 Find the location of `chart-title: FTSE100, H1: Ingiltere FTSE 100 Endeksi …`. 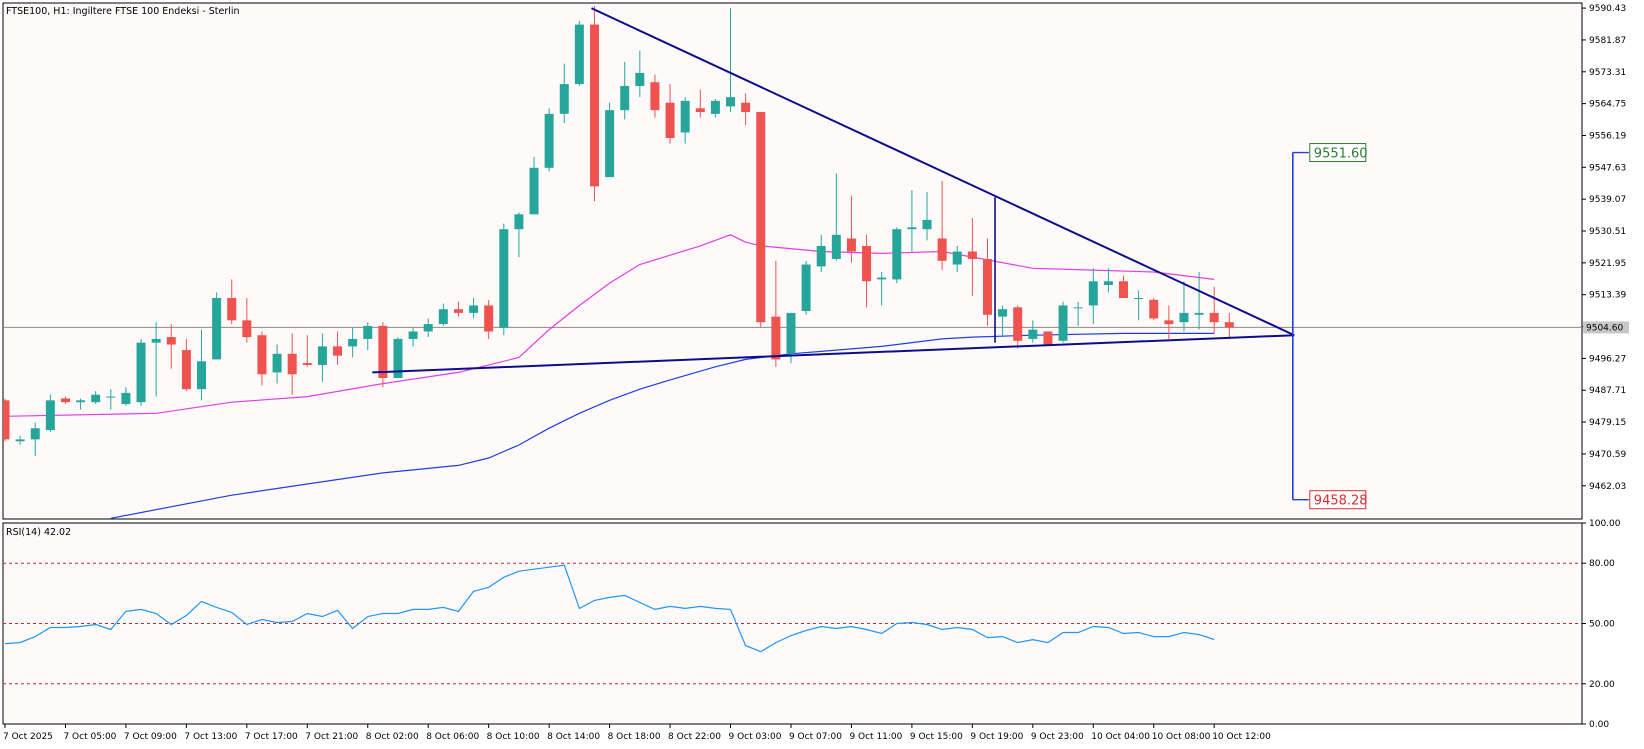

chart-title: FTSE100, H1: Ingiltere FTSE 100 Endeksi … is located at coordinates (123, 11).